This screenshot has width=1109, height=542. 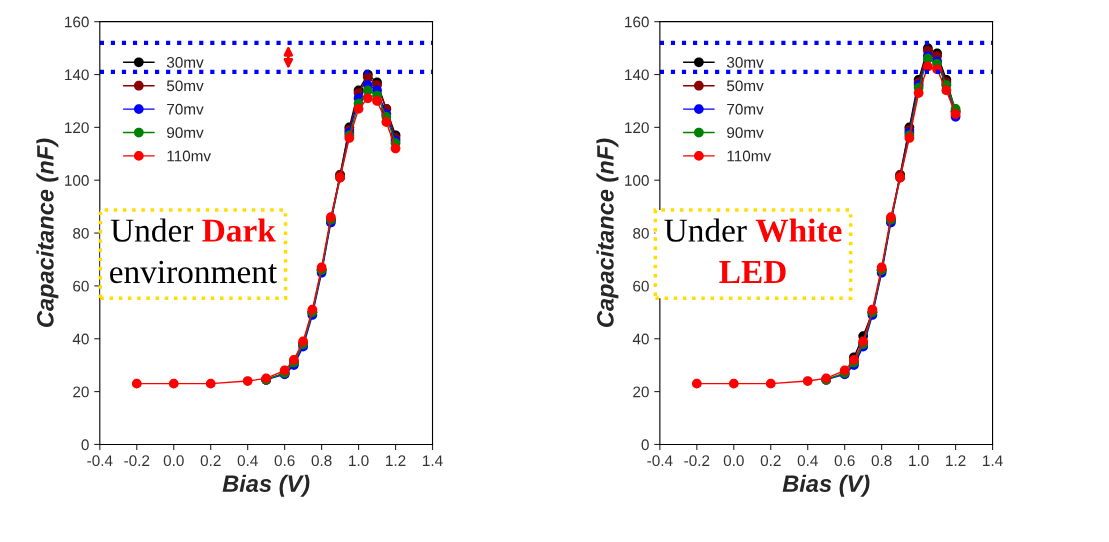 What do you see at coordinates (239, 230) in the screenshot?
I see `annotation: Dark` at bounding box center [239, 230].